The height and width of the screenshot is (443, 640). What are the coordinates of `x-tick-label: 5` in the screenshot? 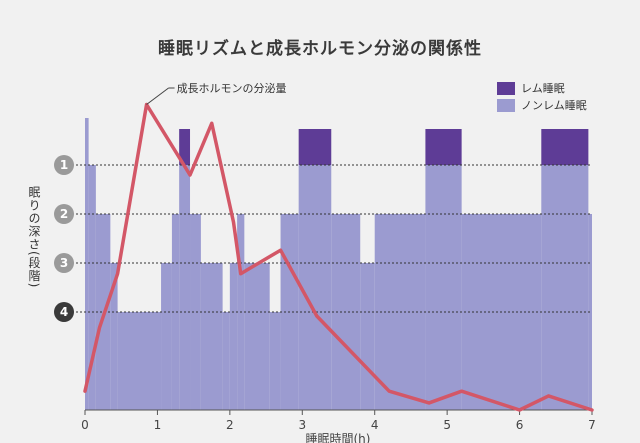 It's located at (447, 425).